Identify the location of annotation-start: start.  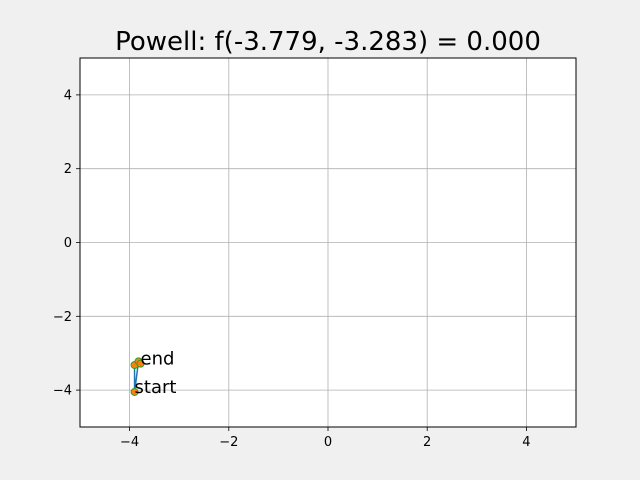
(156, 387).